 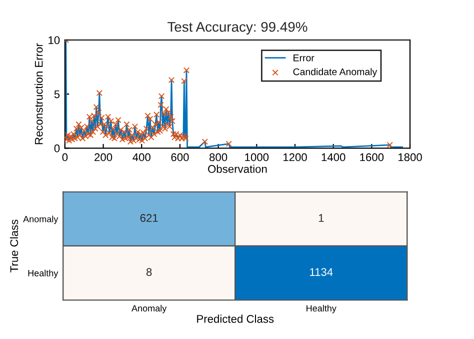 What do you see at coordinates (180, 157) in the screenshot?
I see `x-tick-label: 600` at bounding box center [180, 157].